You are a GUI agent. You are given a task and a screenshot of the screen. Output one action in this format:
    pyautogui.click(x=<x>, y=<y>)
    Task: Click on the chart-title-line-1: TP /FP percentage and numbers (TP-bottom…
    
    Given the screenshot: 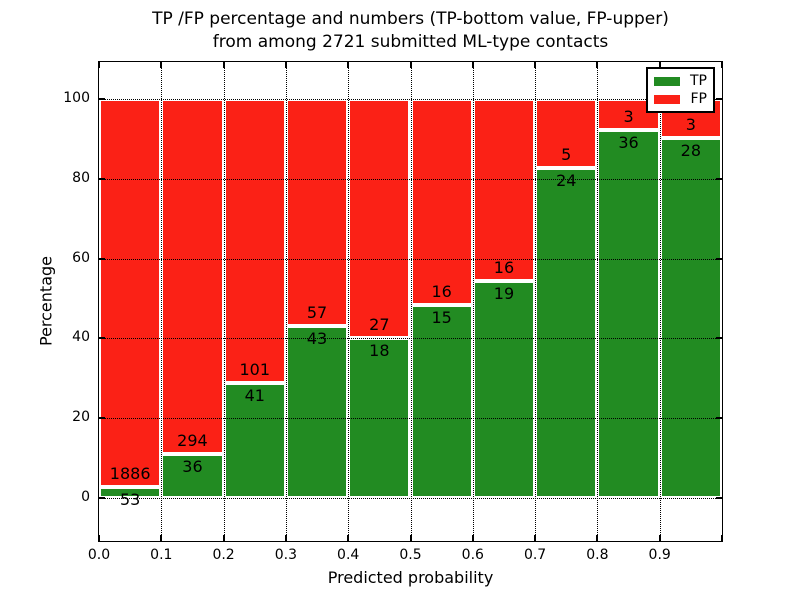 What is the action you would take?
    pyautogui.click(x=410, y=19)
    